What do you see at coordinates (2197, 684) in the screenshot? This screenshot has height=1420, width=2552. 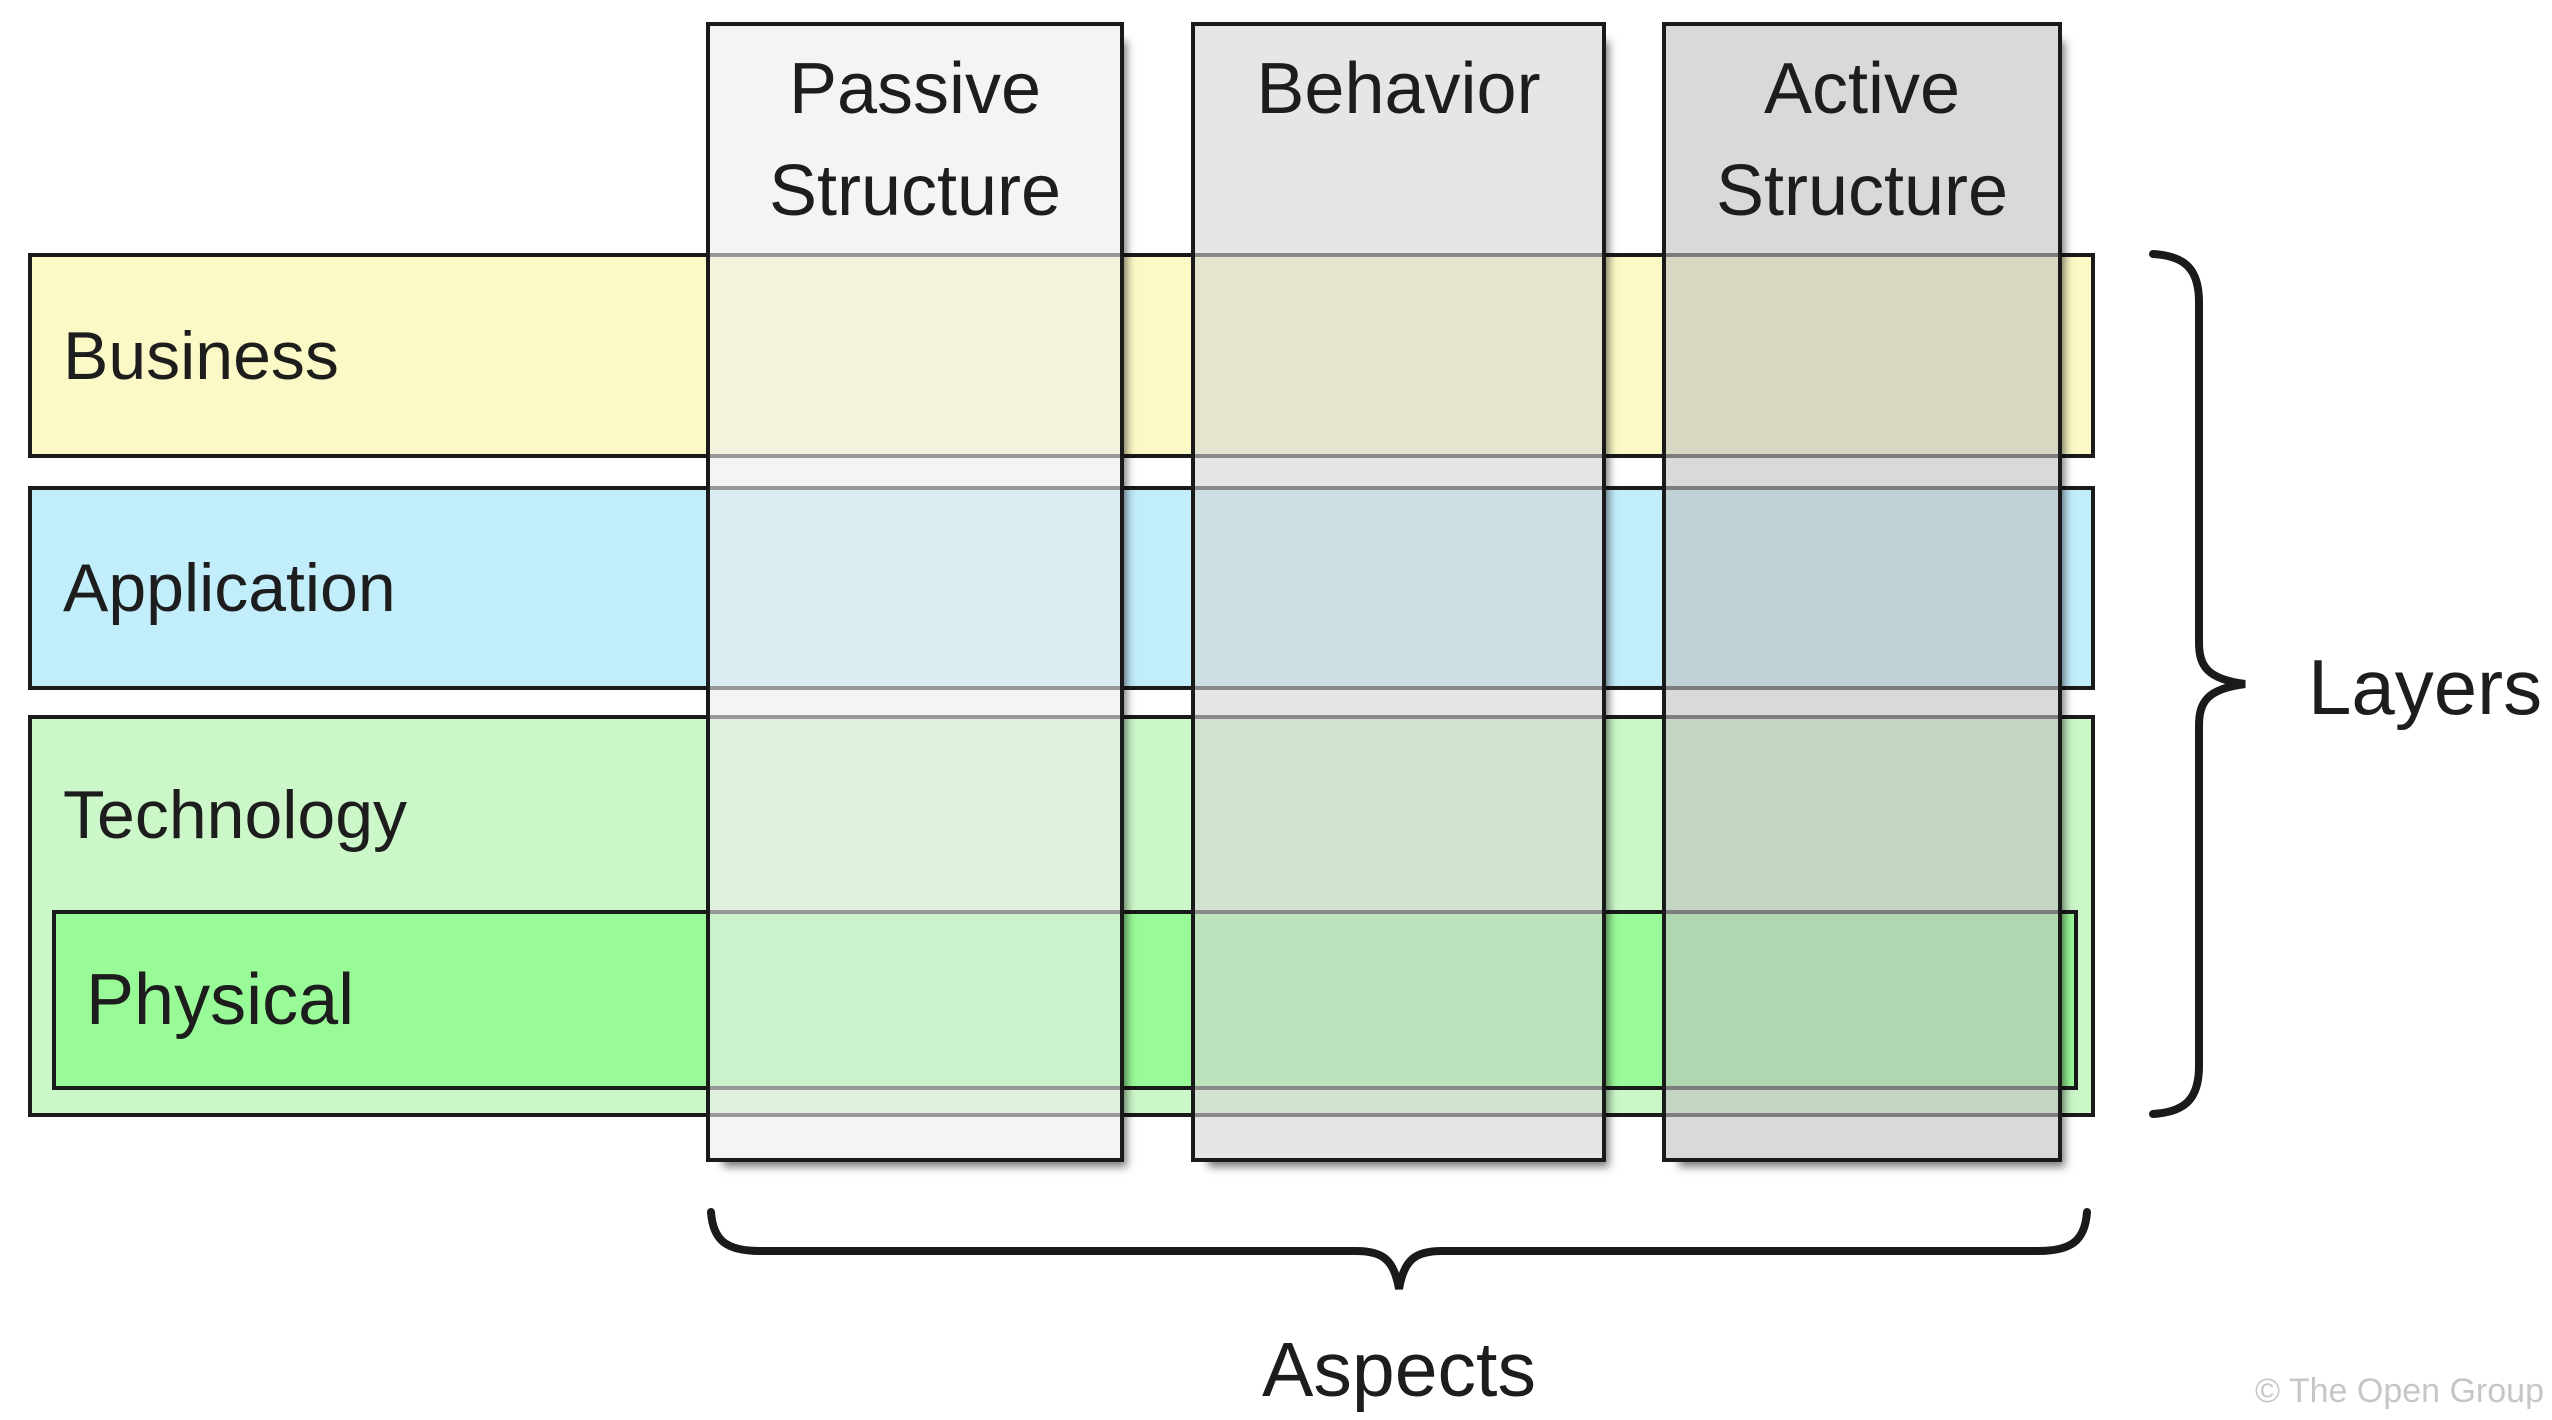 I see `layers-brace` at bounding box center [2197, 684].